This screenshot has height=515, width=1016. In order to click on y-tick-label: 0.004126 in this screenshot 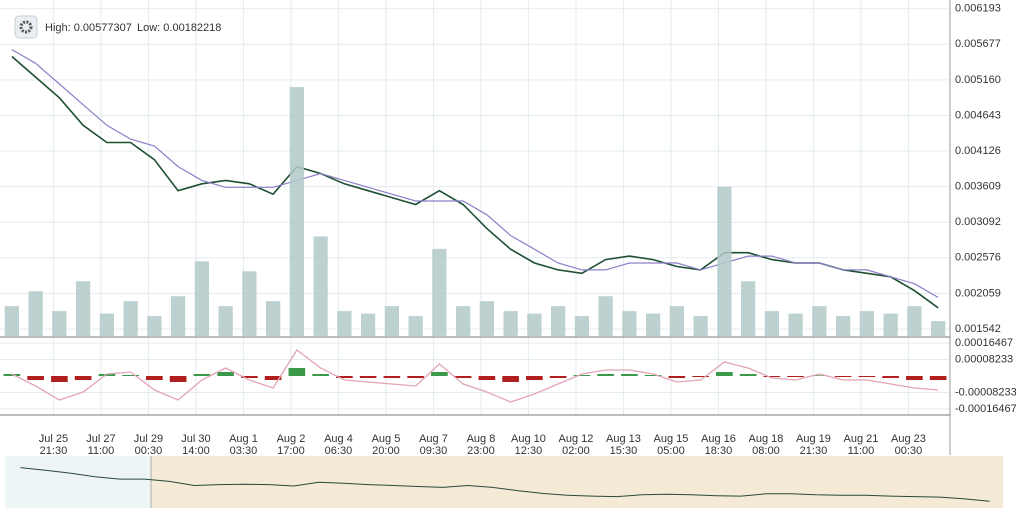, I will do `click(978, 151)`.